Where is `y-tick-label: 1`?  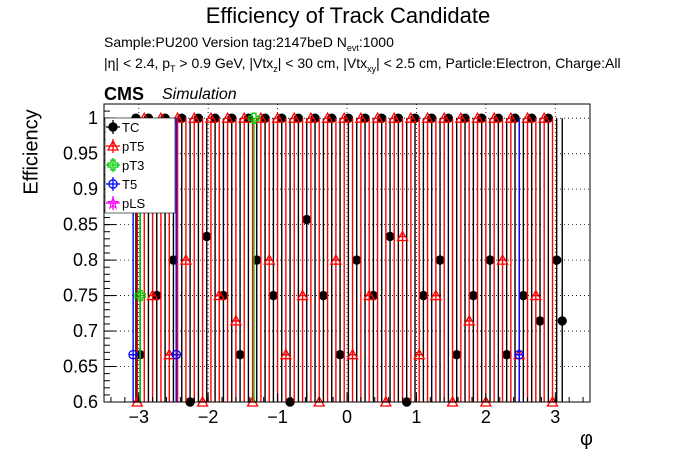 y-tick-label: 1 is located at coordinates (93, 118).